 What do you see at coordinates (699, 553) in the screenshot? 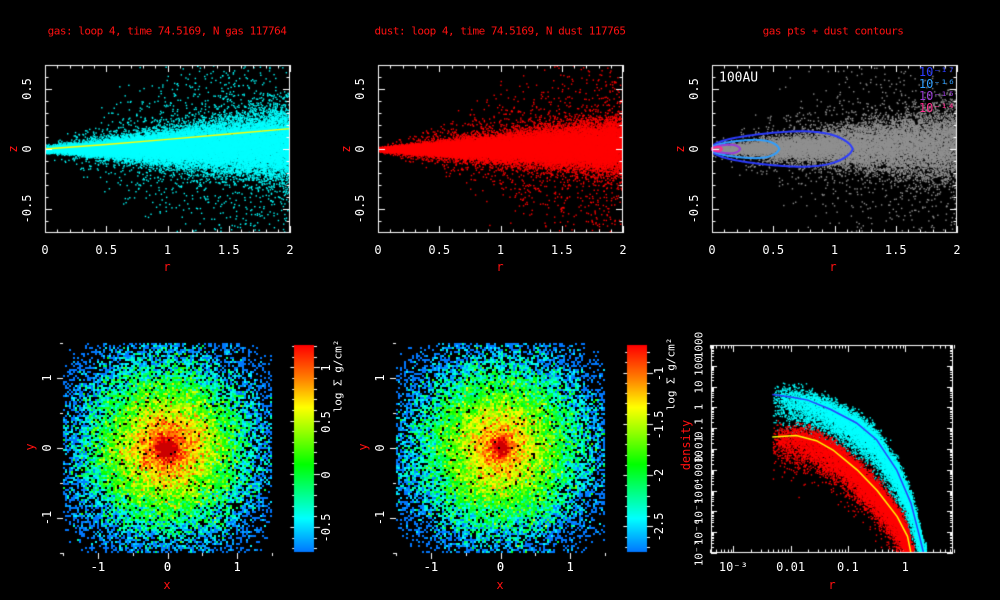
I see `y-tick-label: 10⁻⁷` at bounding box center [699, 553].